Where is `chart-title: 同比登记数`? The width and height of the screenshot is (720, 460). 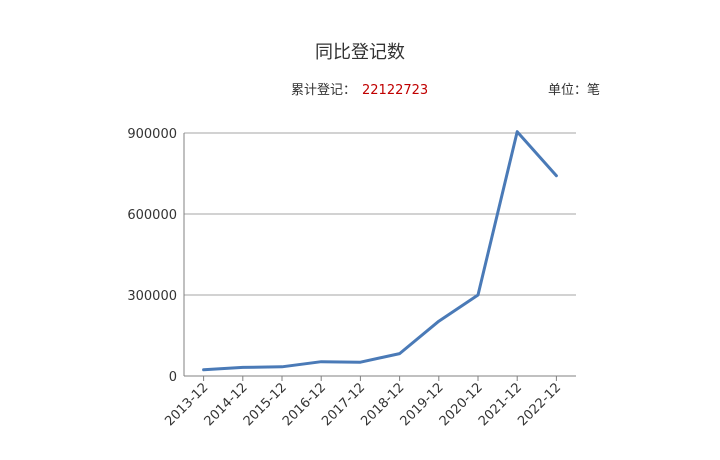 chart-title: 同比登记数 is located at coordinates (360, 52).